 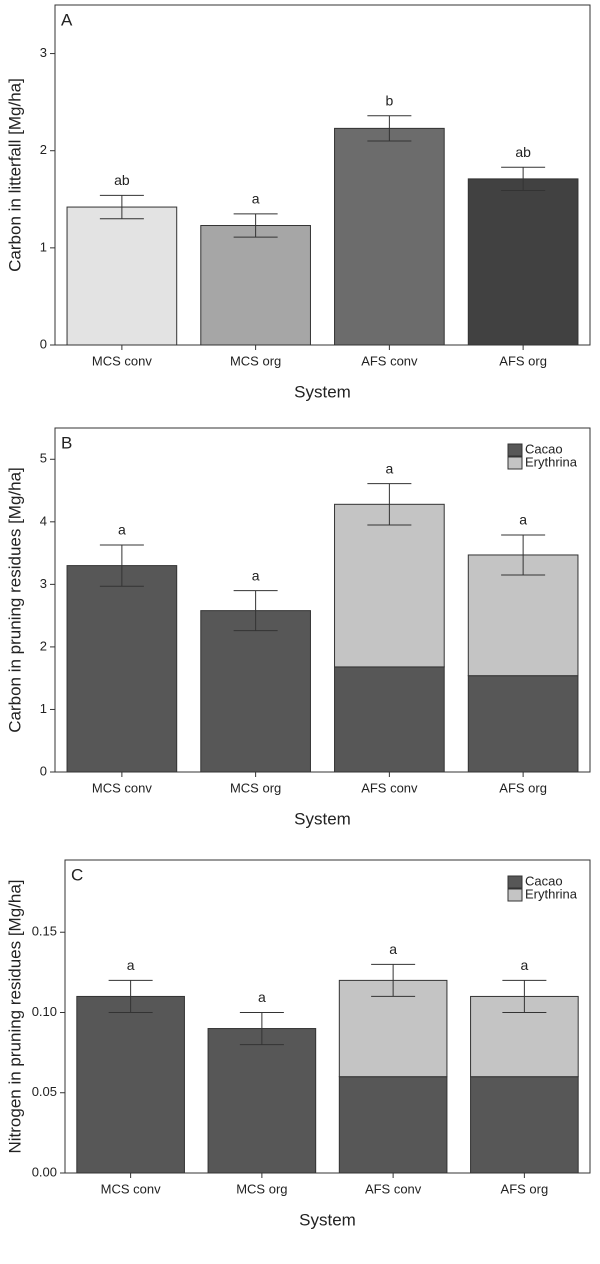 I want to click on significance-letter: b, so click(x=389, y=100).